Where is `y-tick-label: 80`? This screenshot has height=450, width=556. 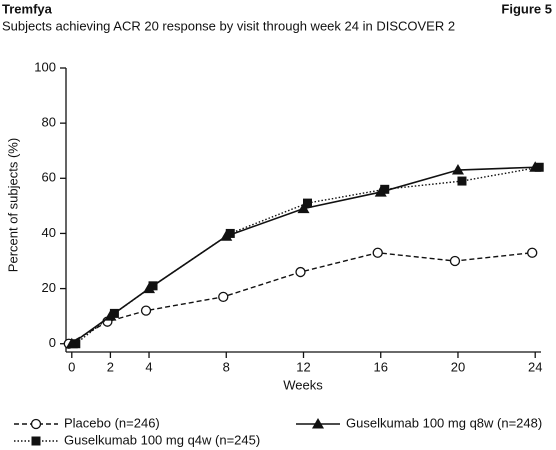 y-tick-label: 80 is located at coordinates (49, 122).